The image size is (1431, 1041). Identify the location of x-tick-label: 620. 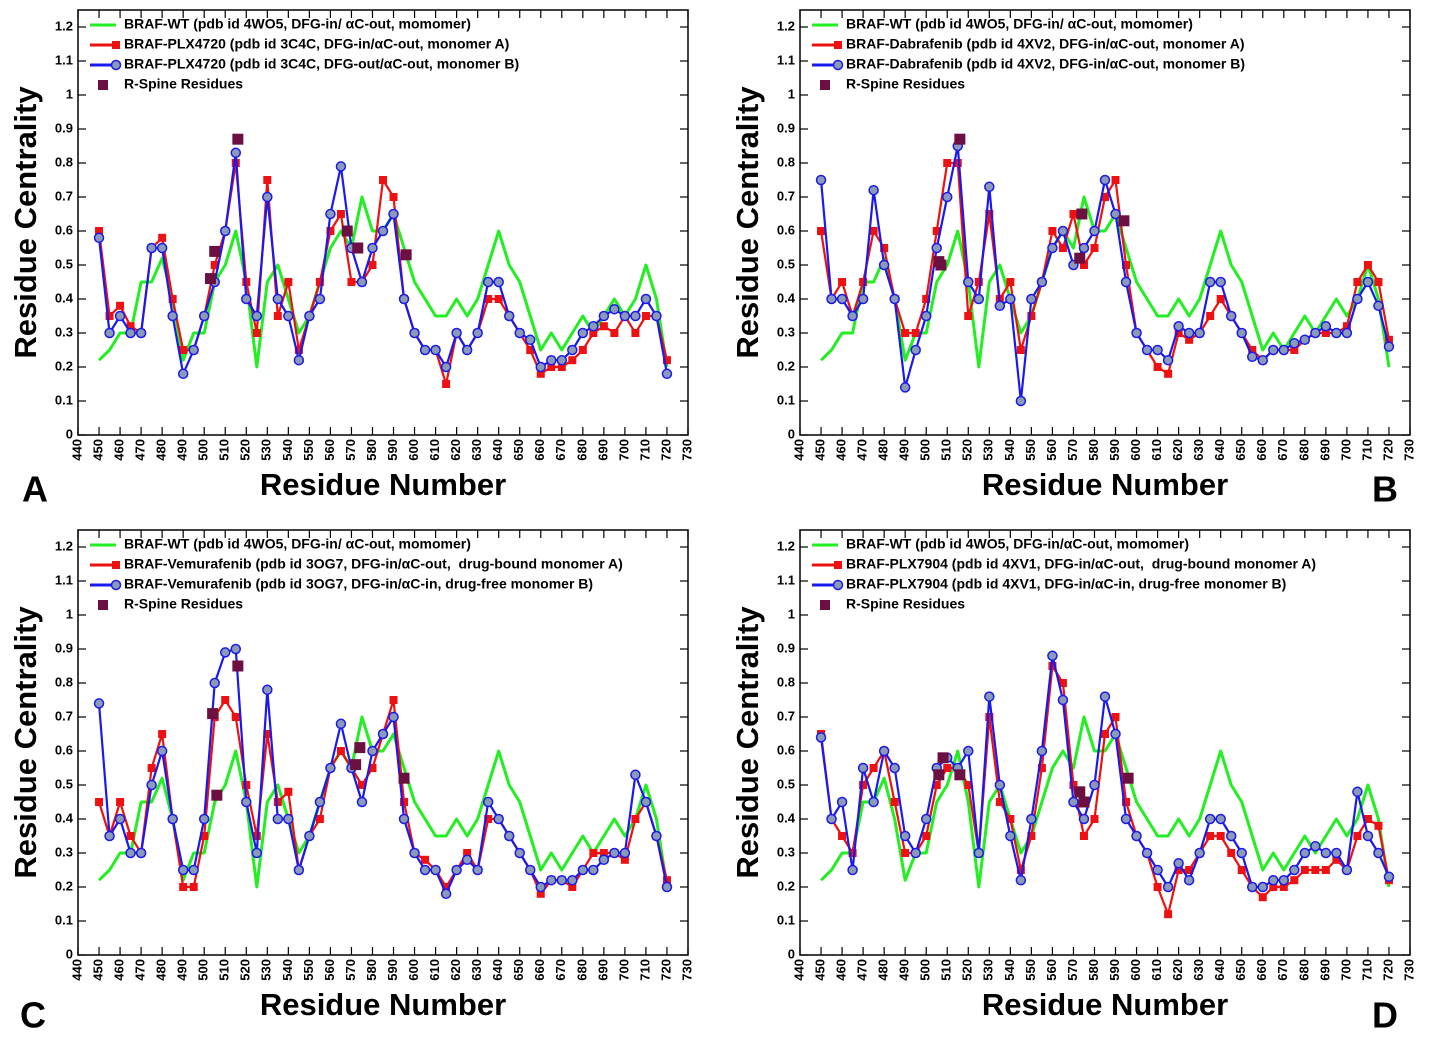
(1177, 450).